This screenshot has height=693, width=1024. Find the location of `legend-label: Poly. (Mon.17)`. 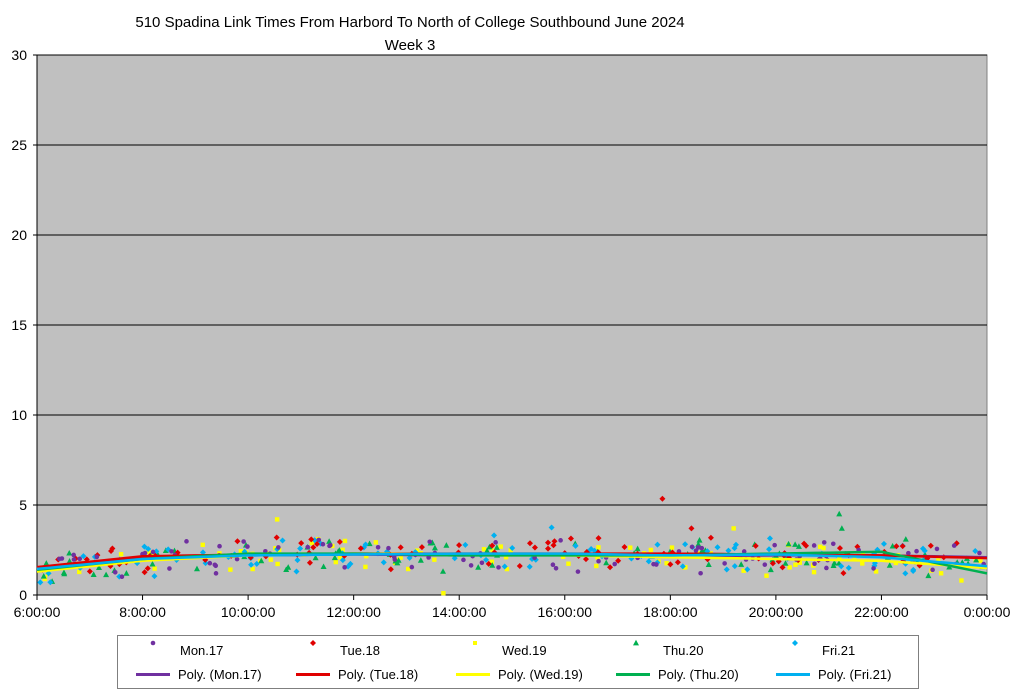

legend-label: Poly. (Mon.17) is located at coordinates (220, 674).